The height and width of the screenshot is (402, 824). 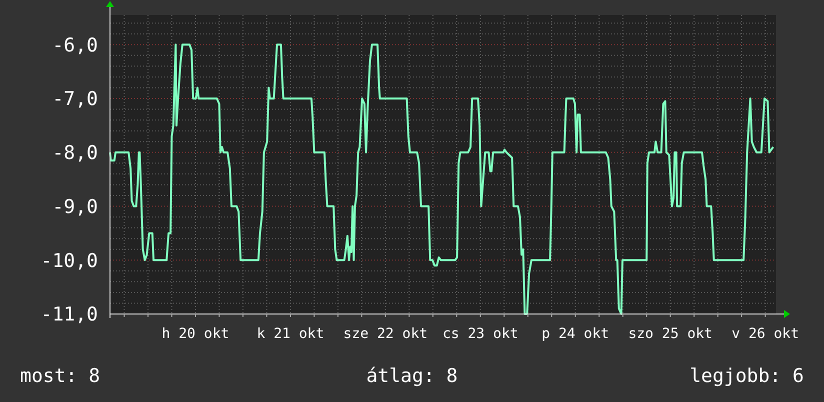 What do you see at coordinates (60, 376) in the screenshot?
I see `text: most: 8` at bounding box center [60, 376].